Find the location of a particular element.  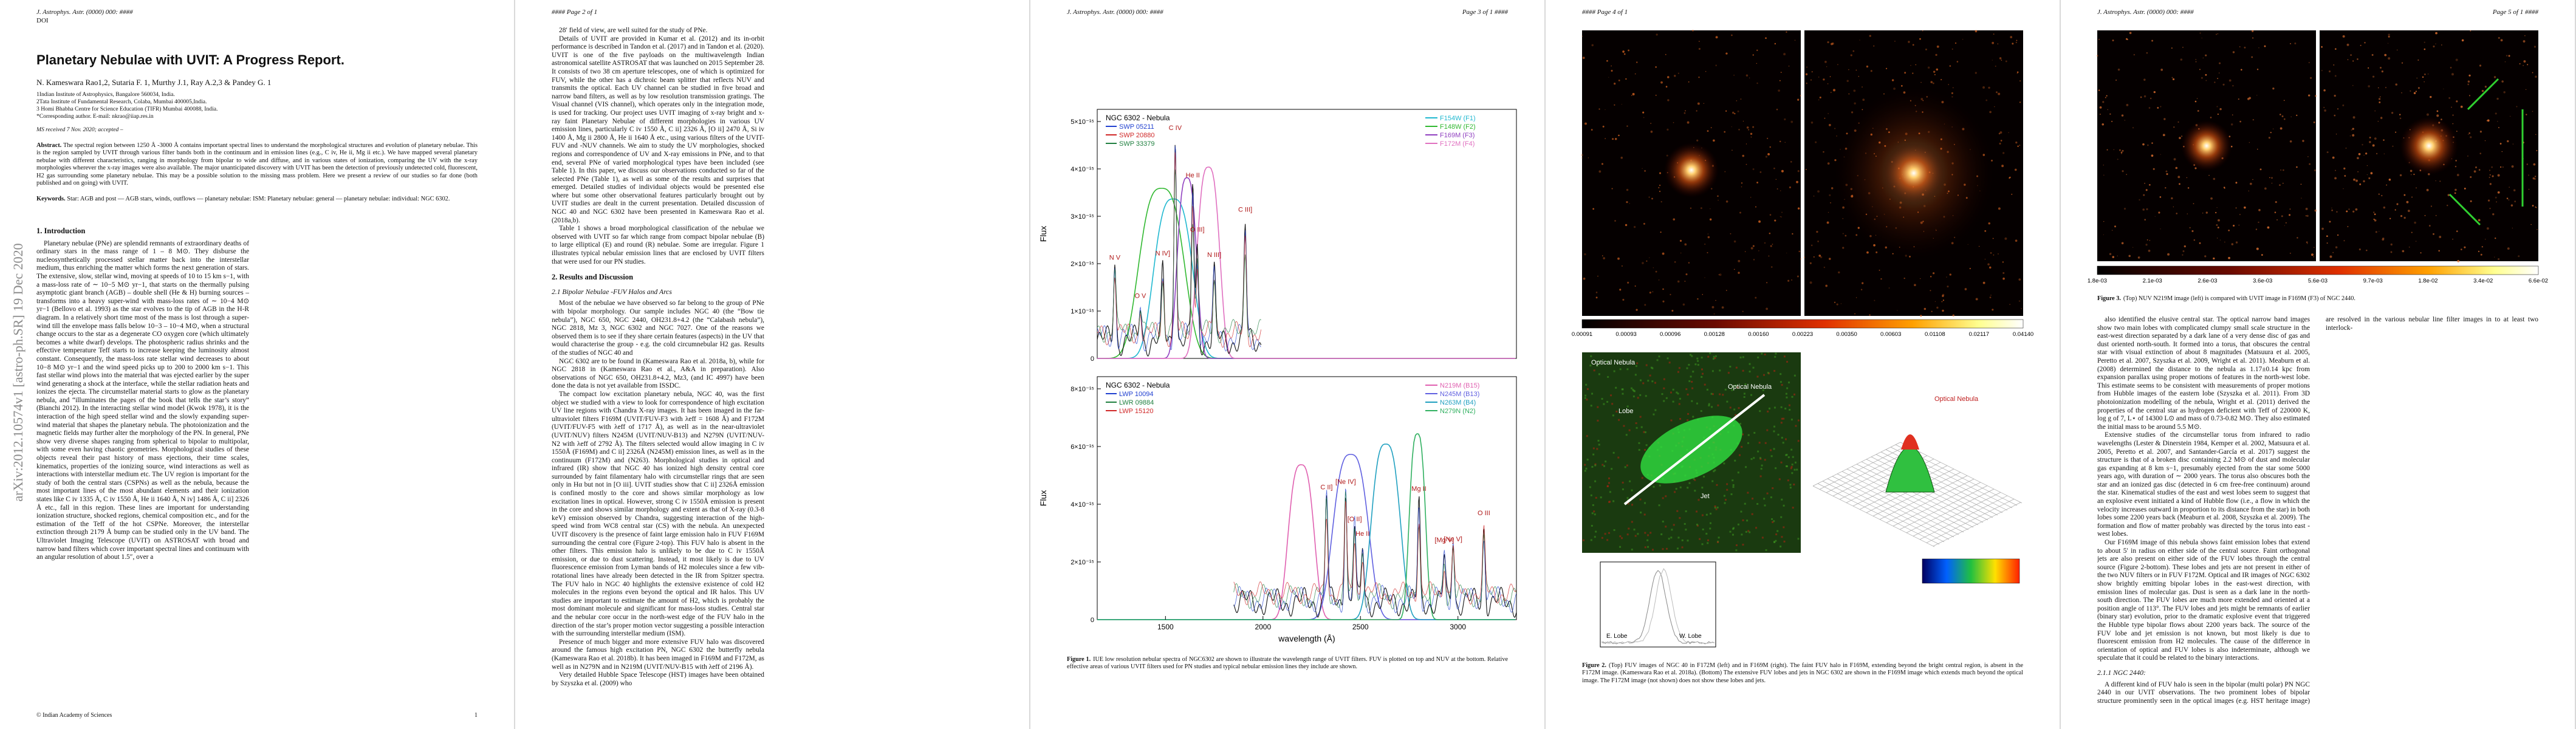

page-header: Page 5 of 1 #### is located at coordinates (2515, 13).